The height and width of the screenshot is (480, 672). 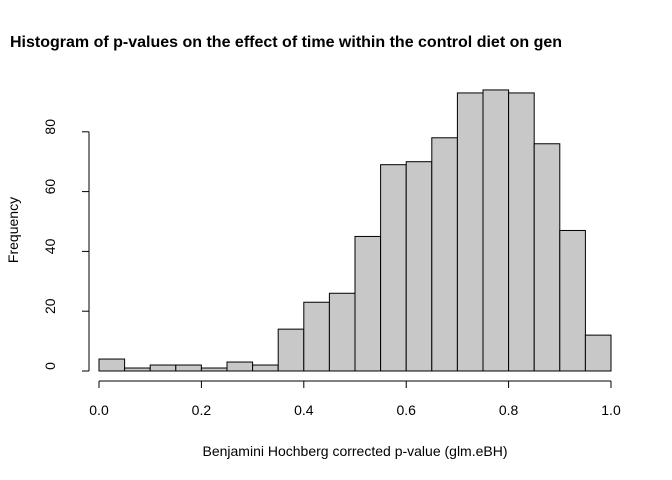 I want to click on y-tick-label: 40, so click(x=50, y=246).